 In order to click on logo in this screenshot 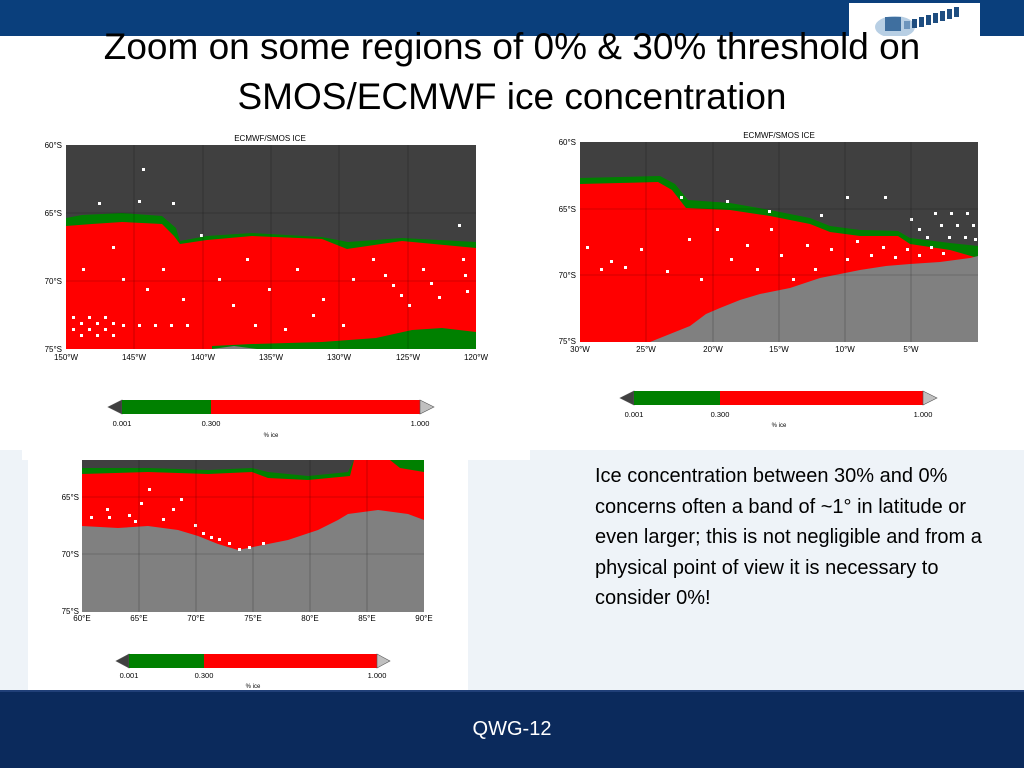, I will do `click(914, 20)`.